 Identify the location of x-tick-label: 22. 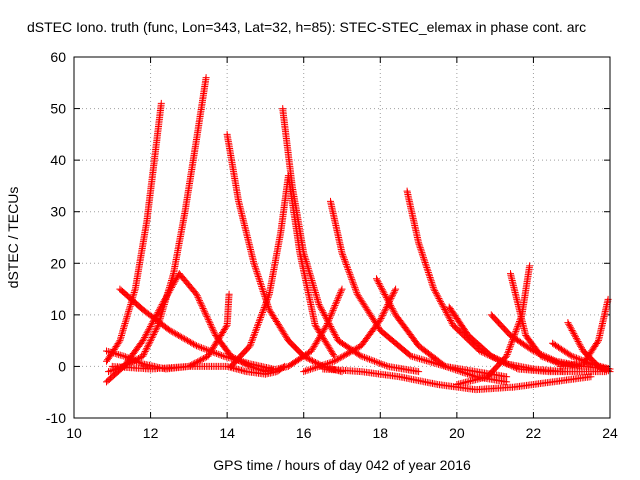
(534, 433).